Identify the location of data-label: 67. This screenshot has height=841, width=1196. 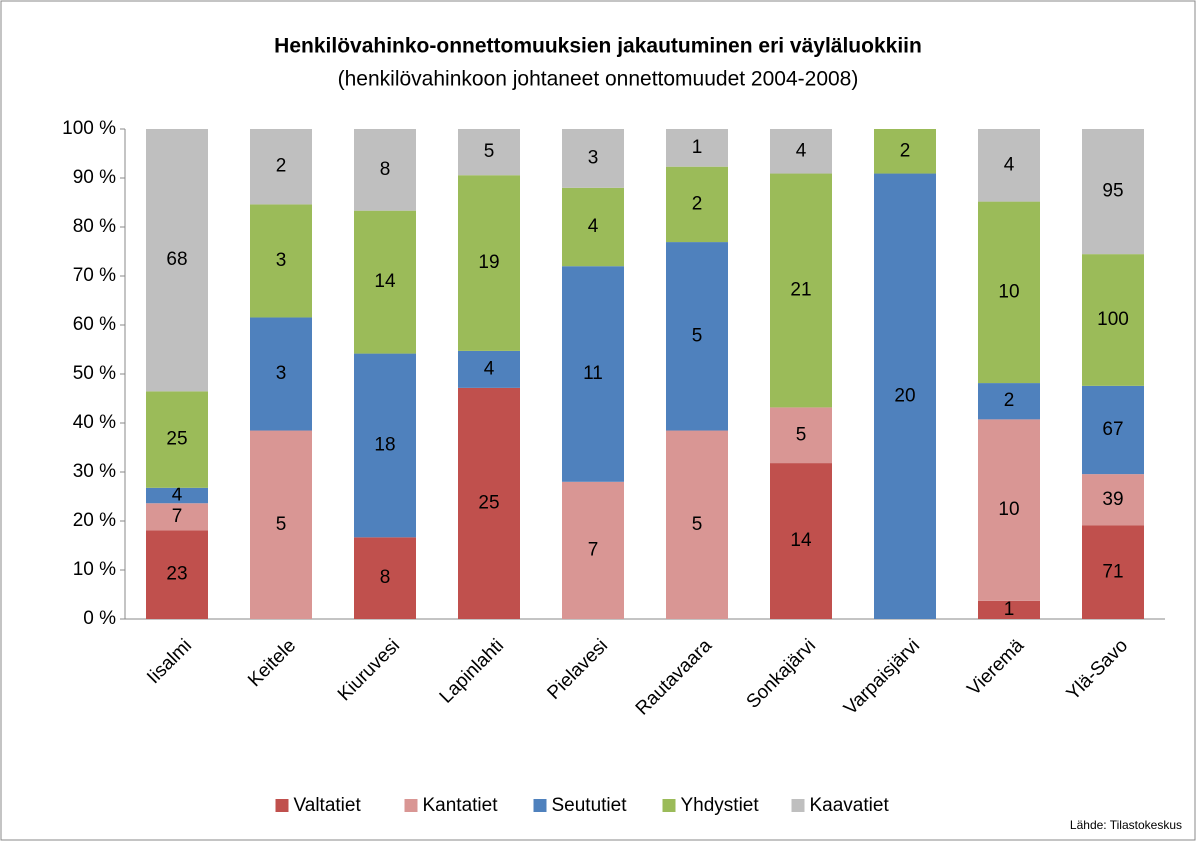
(1112, 429).